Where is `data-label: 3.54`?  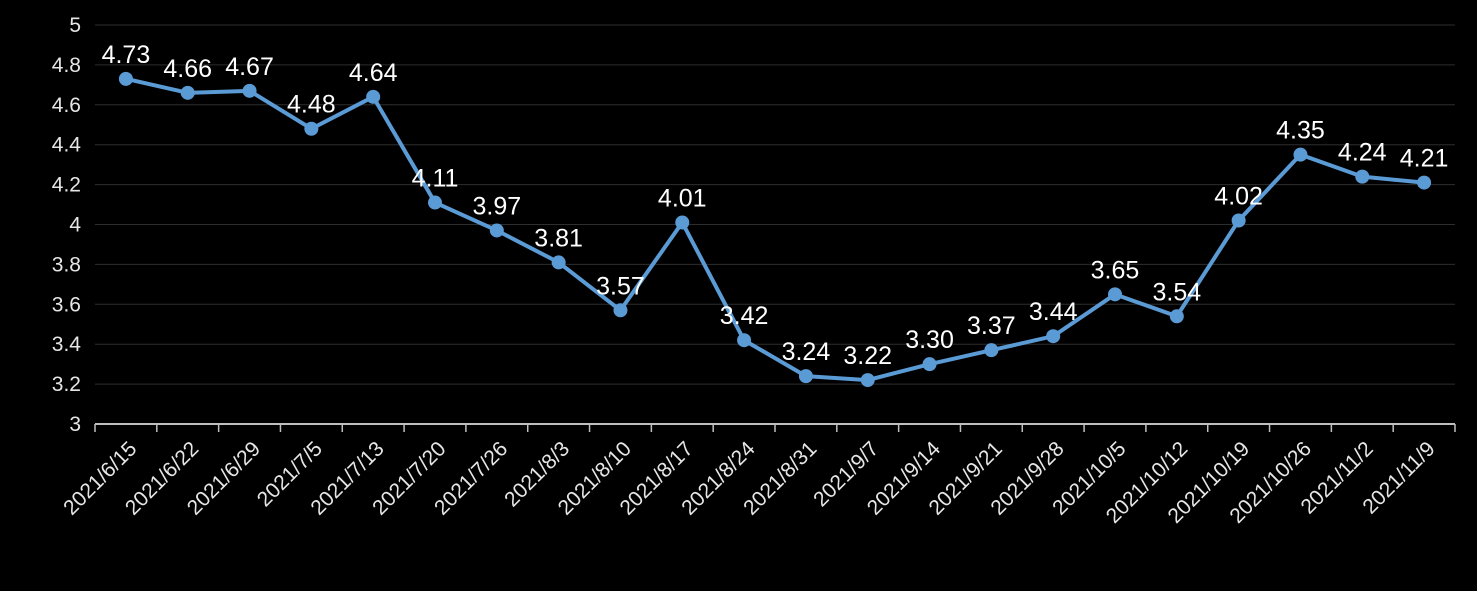 data-label: 3.54 is located at coordinates (1176, 292).